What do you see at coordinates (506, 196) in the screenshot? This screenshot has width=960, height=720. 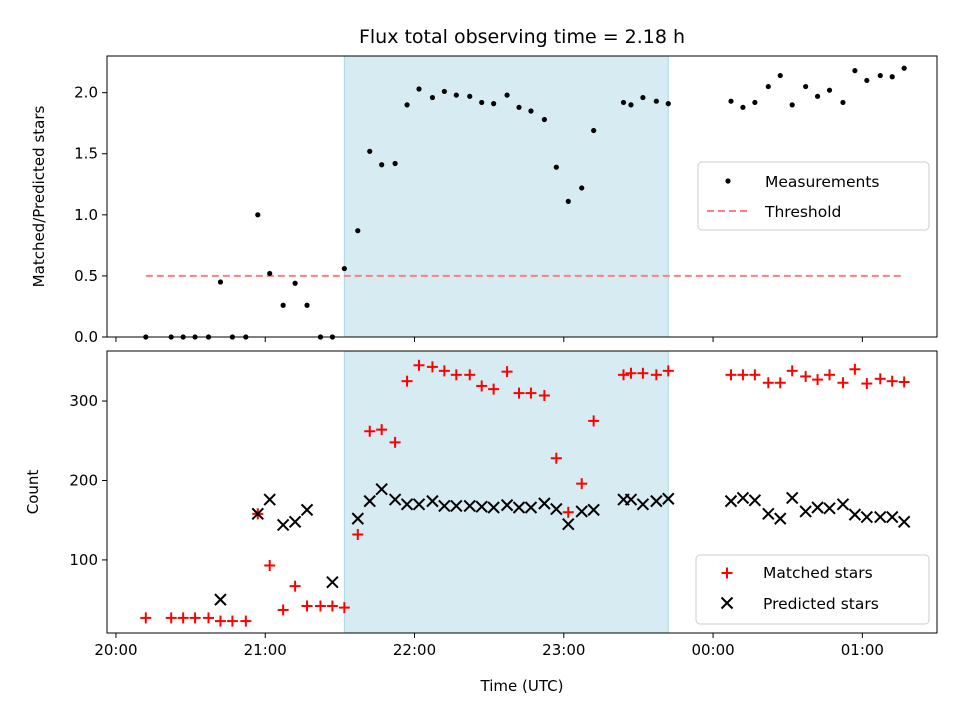 I see `top-highlight-span` at bounding box center [506, 196].